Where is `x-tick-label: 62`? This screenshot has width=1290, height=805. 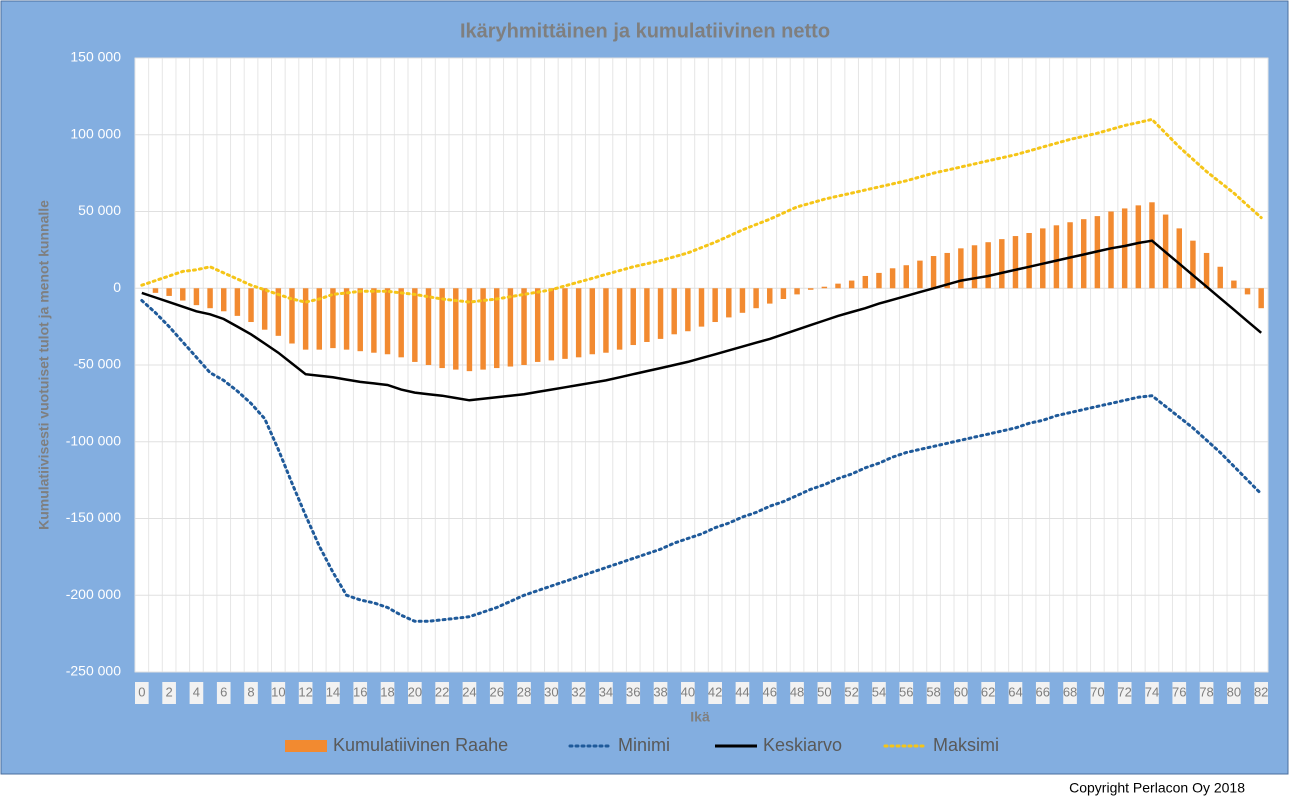 x-tick-label: 62 is located at coordinates (988, 691).